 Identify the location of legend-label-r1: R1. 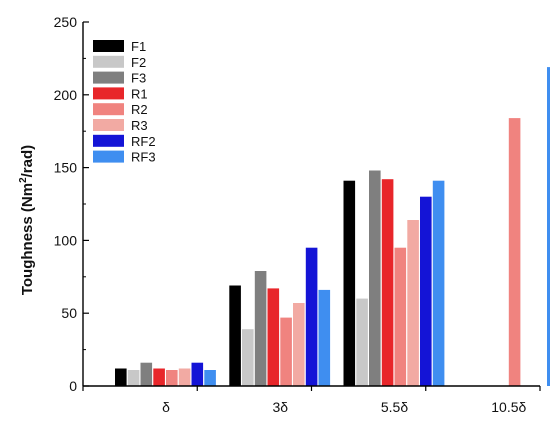
(139, 93).